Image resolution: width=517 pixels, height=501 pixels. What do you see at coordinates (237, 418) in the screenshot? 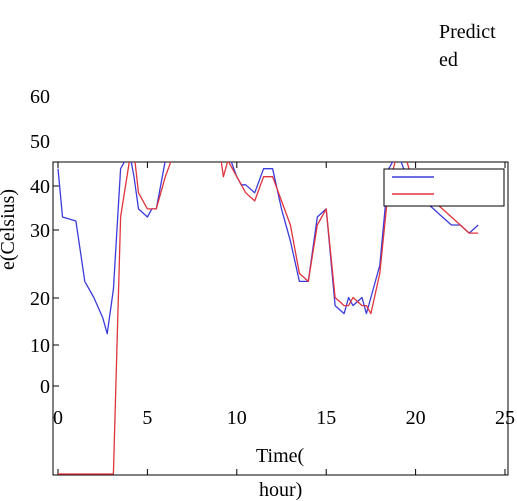
I see `x-tick-label: 10` at bounding box center [237, 418].